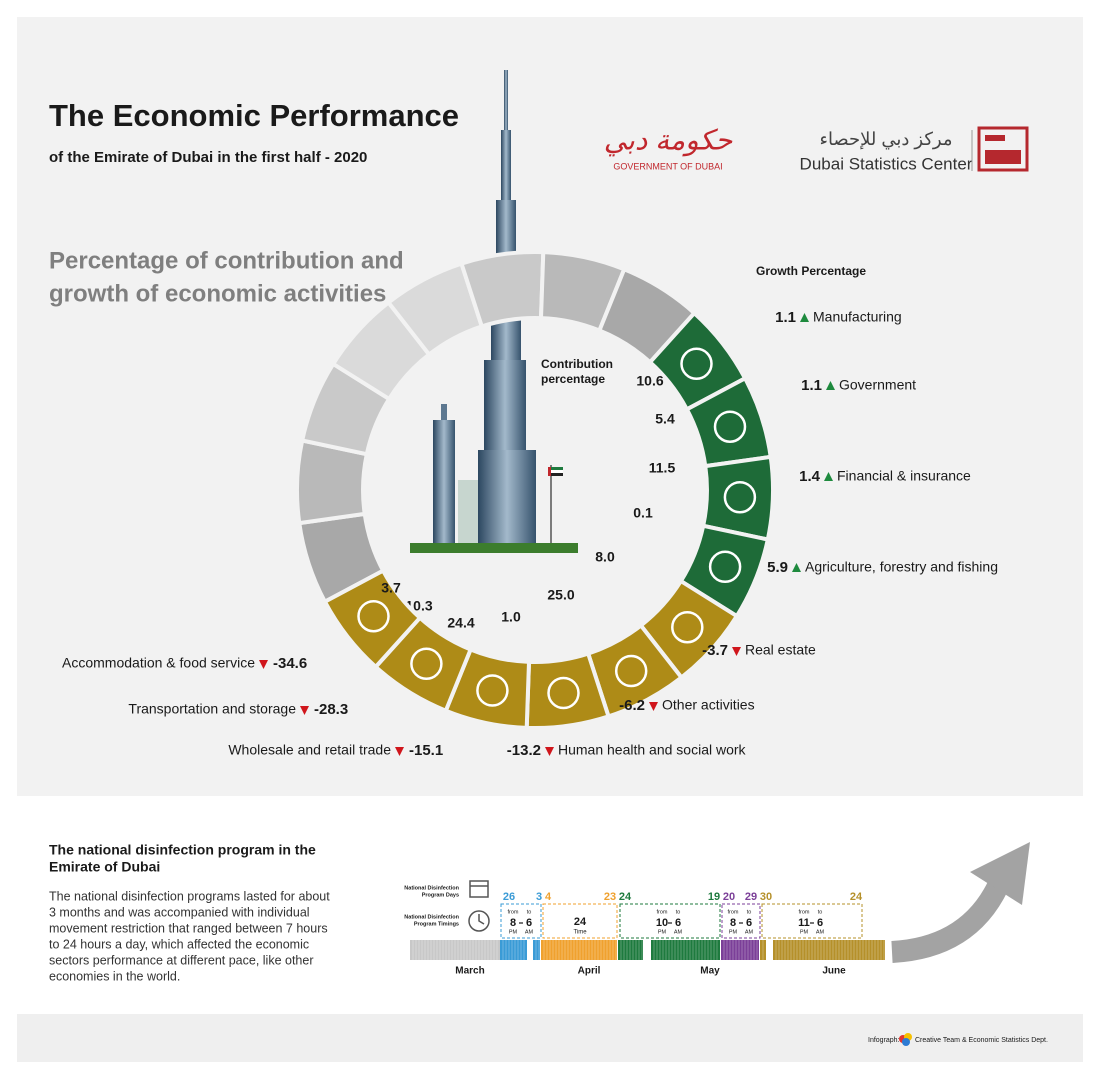 The height and width of the screenshot is (1080, 1101). I want to click on gov-logo-text: GOVERNMENT OF DUBAI, so click(667, 166).